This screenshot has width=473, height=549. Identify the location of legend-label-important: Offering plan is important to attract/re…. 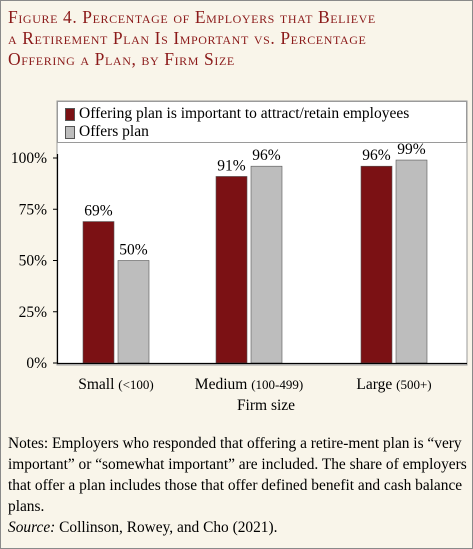
(244, 113).